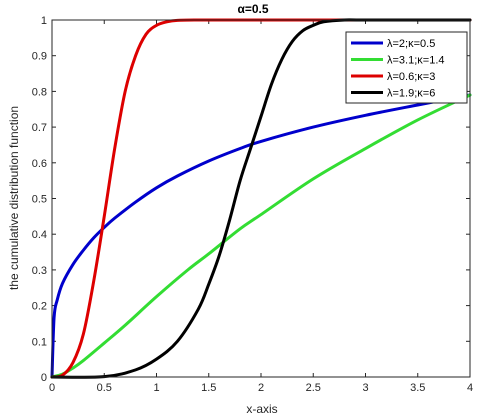 The height and width of the screenshot is (420, 480). I want to click on legend-label: λ=2;κ=0.5, so click(411, 44).